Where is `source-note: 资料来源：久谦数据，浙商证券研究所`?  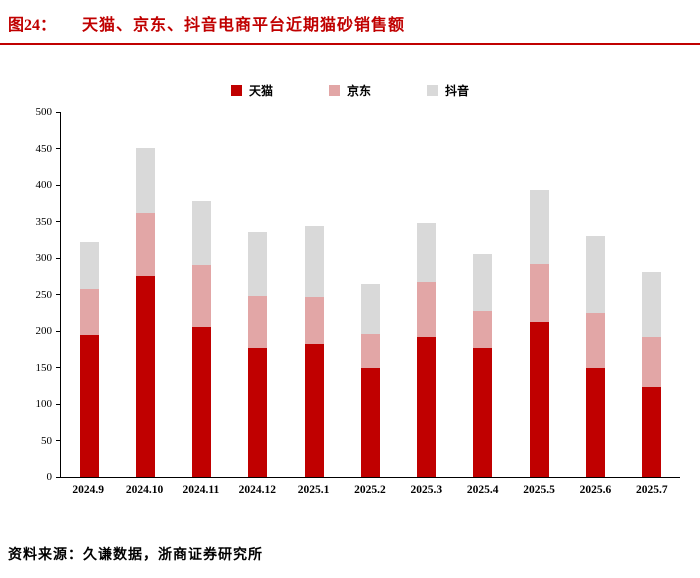
source-note: 资料来源：久谦数据，浙商证券研究所 is located at coordinates (135, 555).